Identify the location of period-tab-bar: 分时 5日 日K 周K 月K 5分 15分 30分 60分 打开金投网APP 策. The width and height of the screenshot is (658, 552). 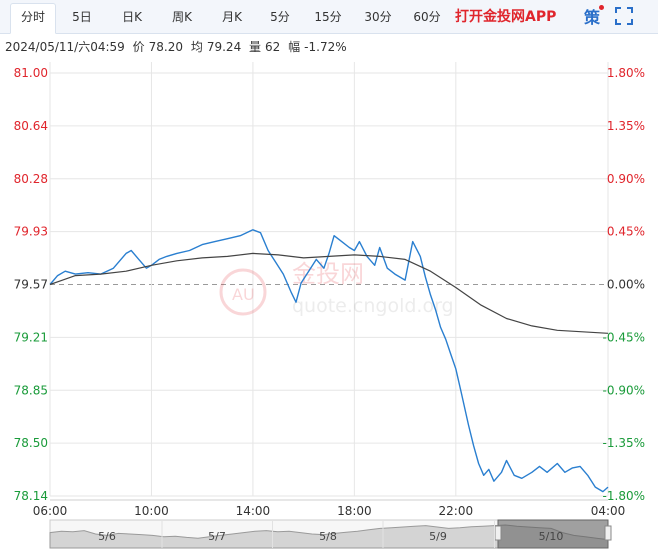
(329, 17).